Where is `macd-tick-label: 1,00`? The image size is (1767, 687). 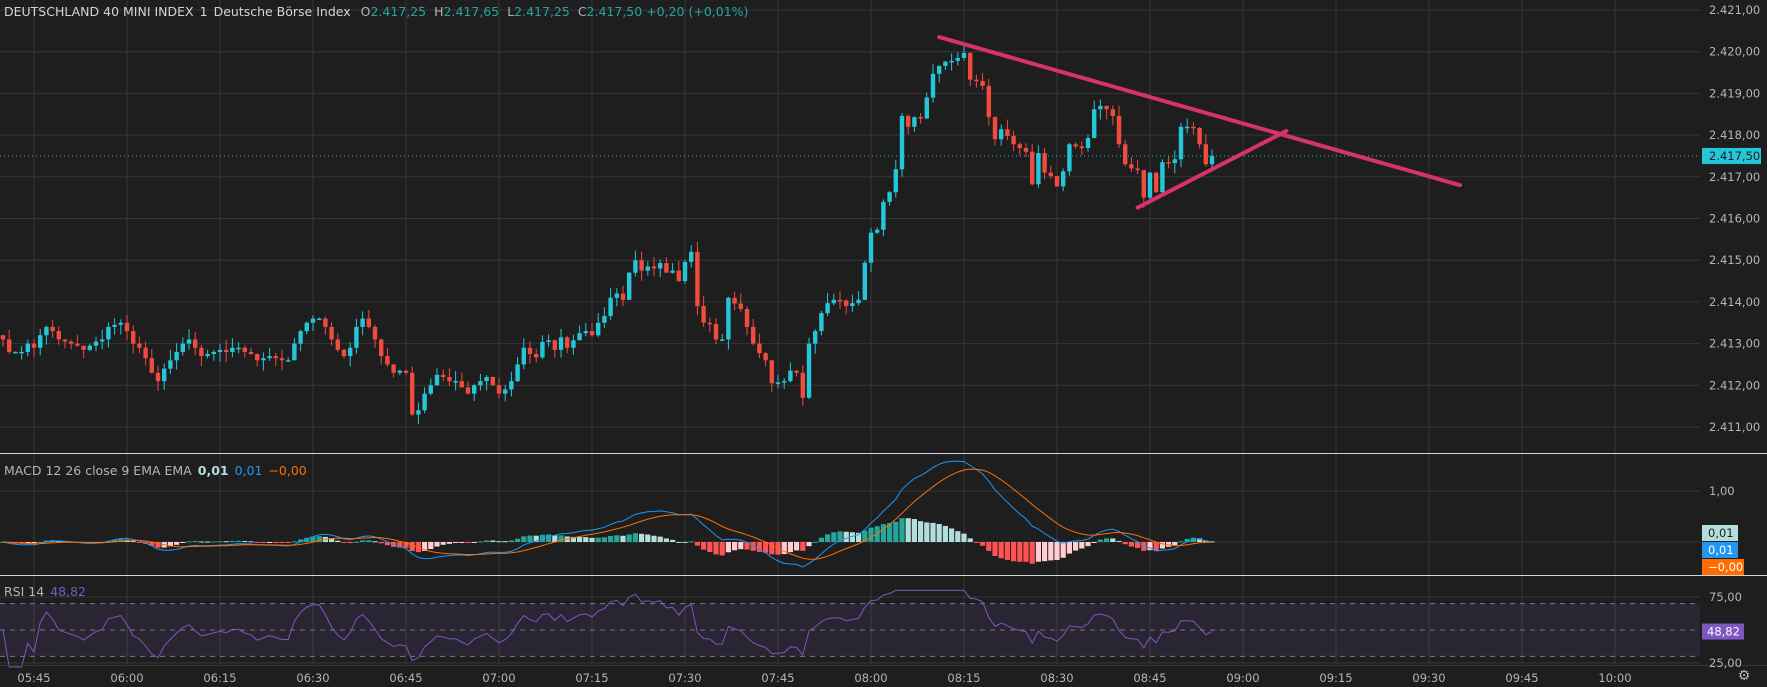
macd-tick-label: 1,00 is located at coordinates (1722, 491).